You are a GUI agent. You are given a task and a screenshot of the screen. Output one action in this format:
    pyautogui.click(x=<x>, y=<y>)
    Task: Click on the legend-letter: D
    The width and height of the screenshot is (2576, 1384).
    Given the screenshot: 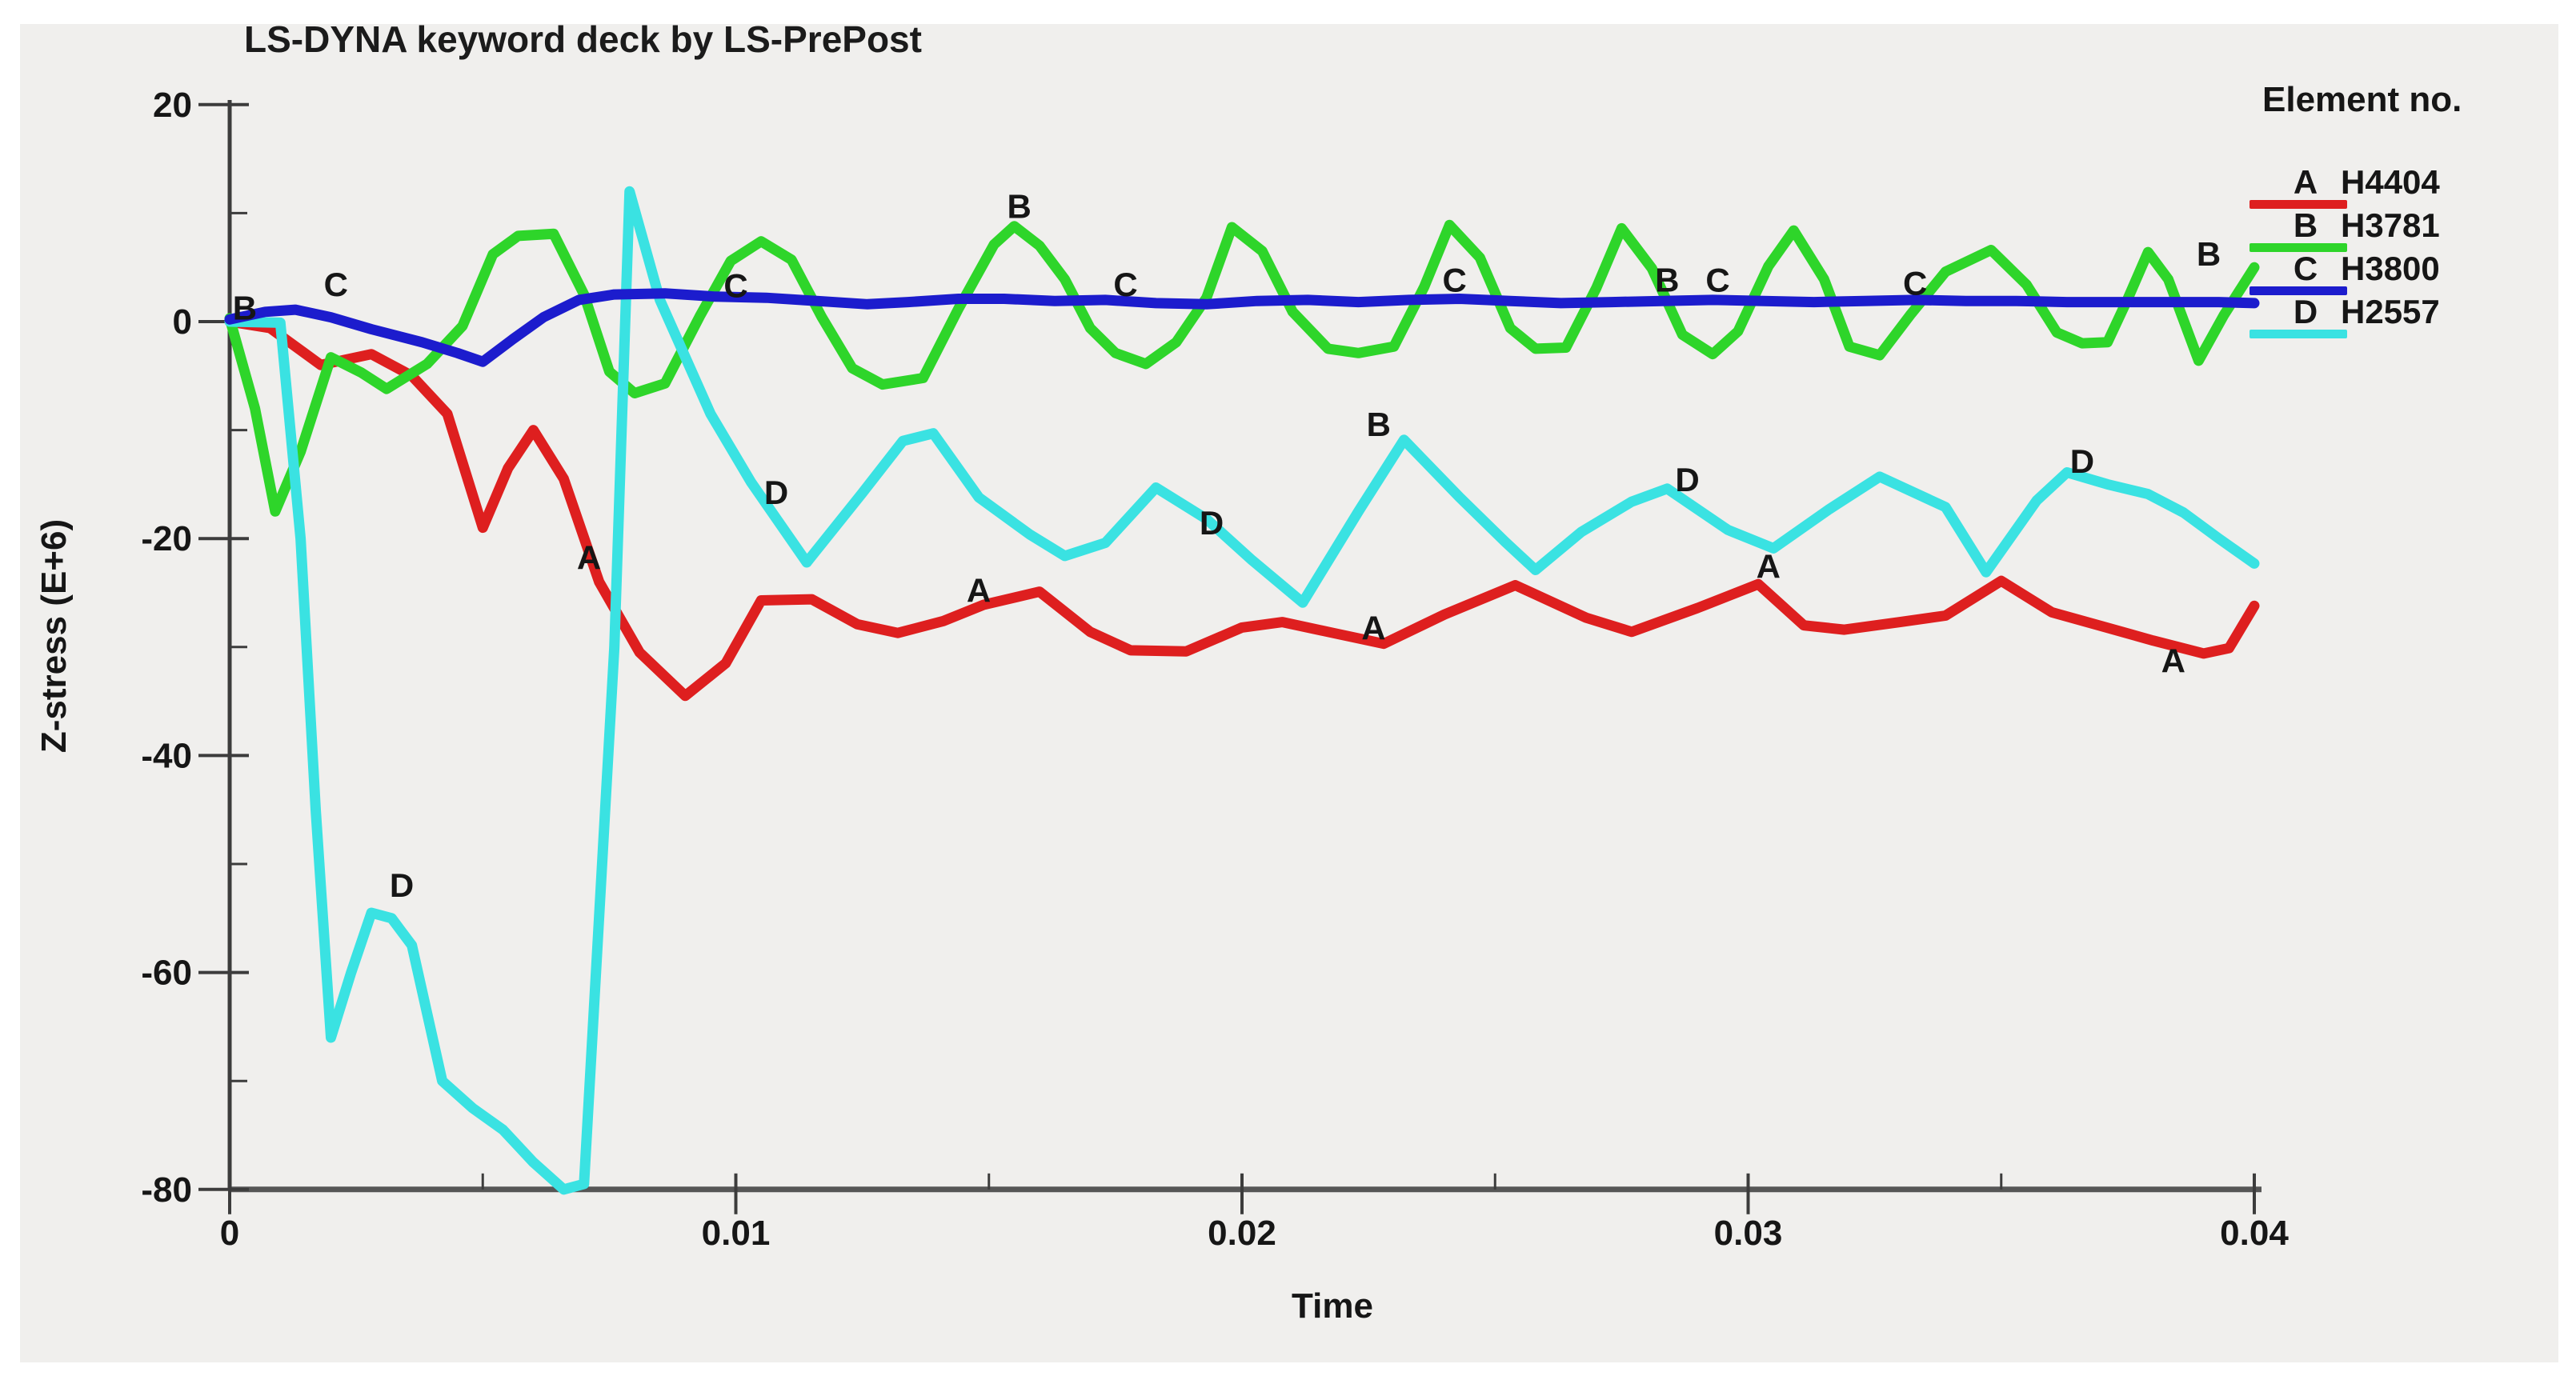 What is the action you would take?
    pyautogui.click(x=2305, y=311)
    